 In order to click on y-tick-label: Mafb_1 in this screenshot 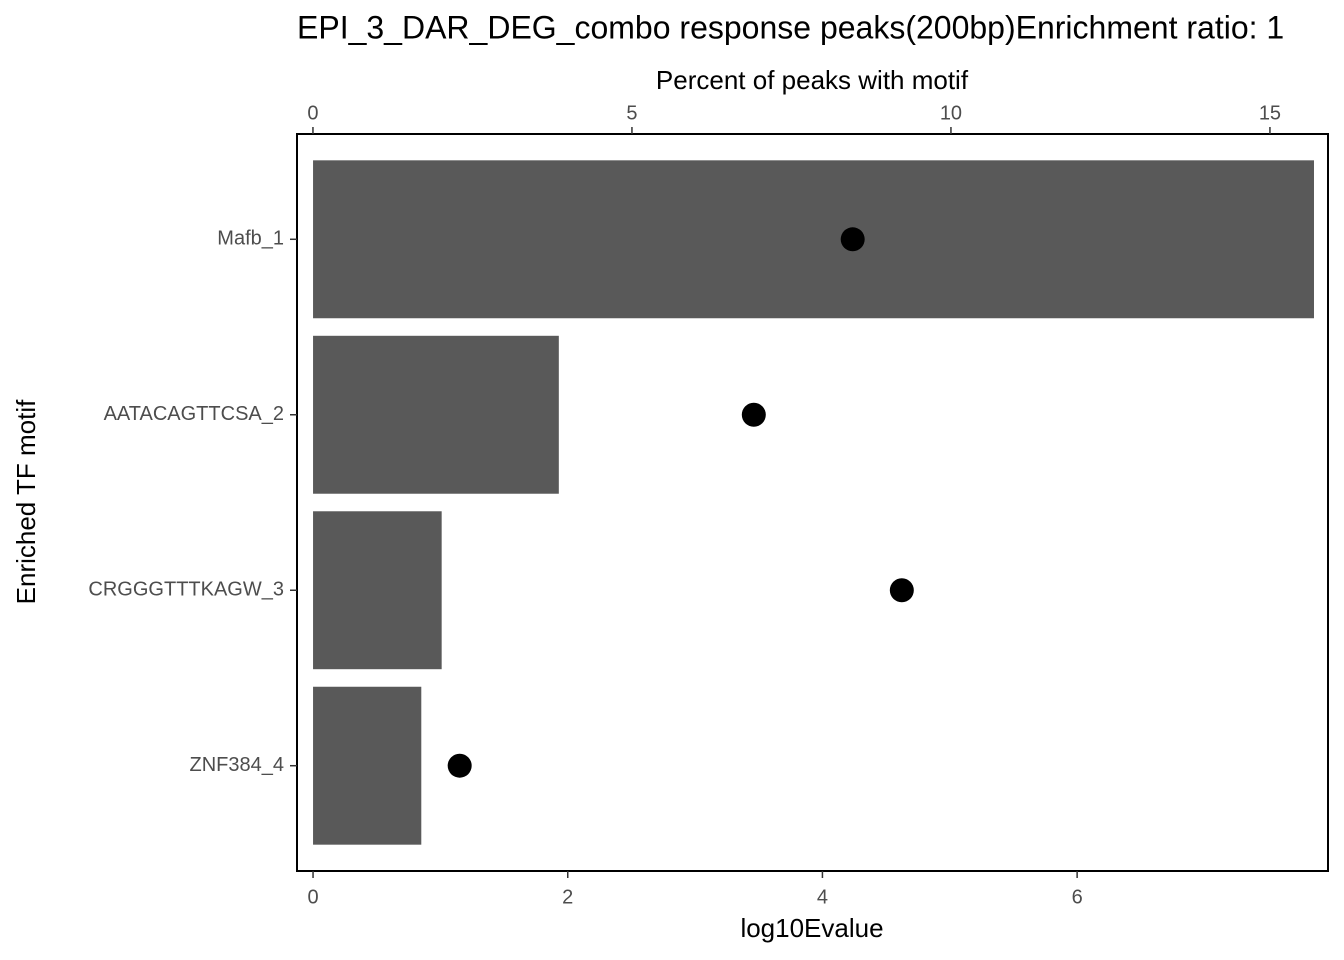, I will do `click(250, 239)`.